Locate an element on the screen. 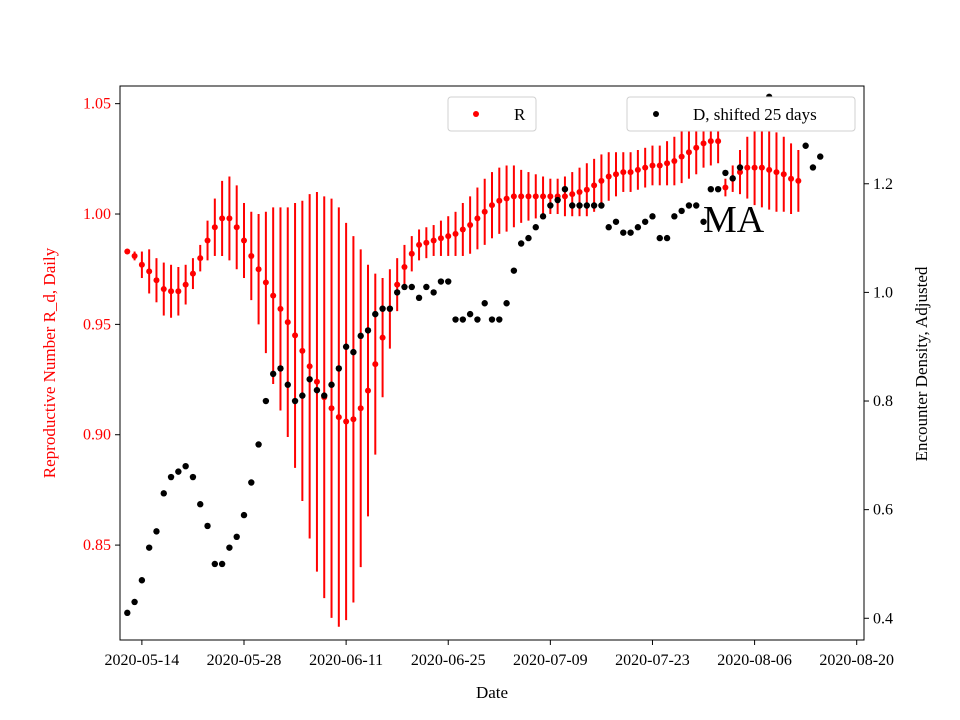 This screenshot has height=720, width=960. y-right-tick-label: 1.0 is located at coordinates (883, 292).